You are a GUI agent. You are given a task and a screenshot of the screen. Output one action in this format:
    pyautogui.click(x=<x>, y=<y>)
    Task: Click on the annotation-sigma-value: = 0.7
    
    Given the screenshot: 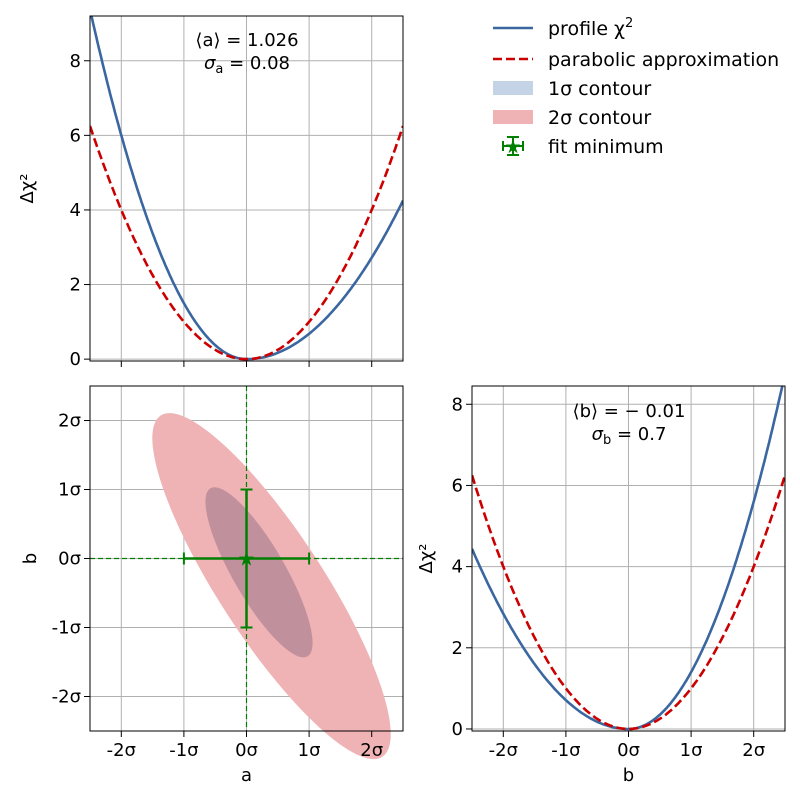 What is the action you would take?
    pyautogui.click(x=638, y=434)
    